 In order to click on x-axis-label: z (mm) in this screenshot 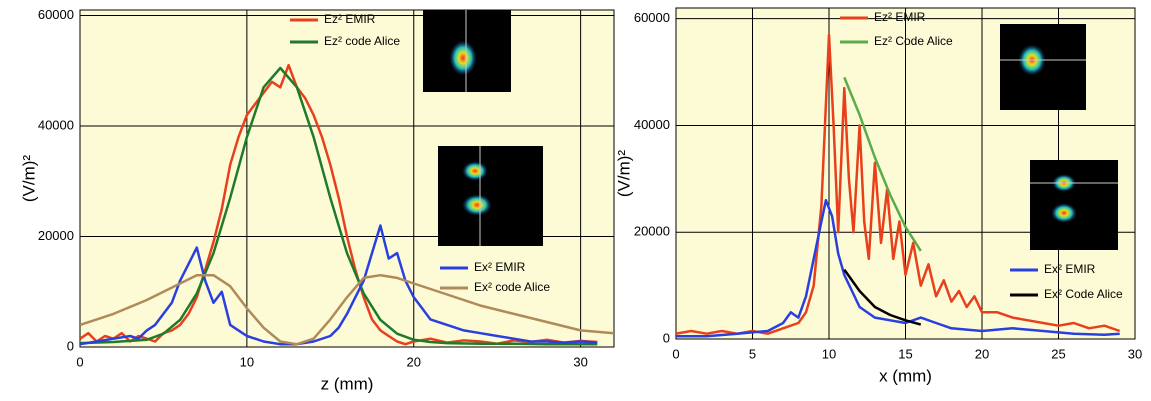, I will do `click(347, 383)`.